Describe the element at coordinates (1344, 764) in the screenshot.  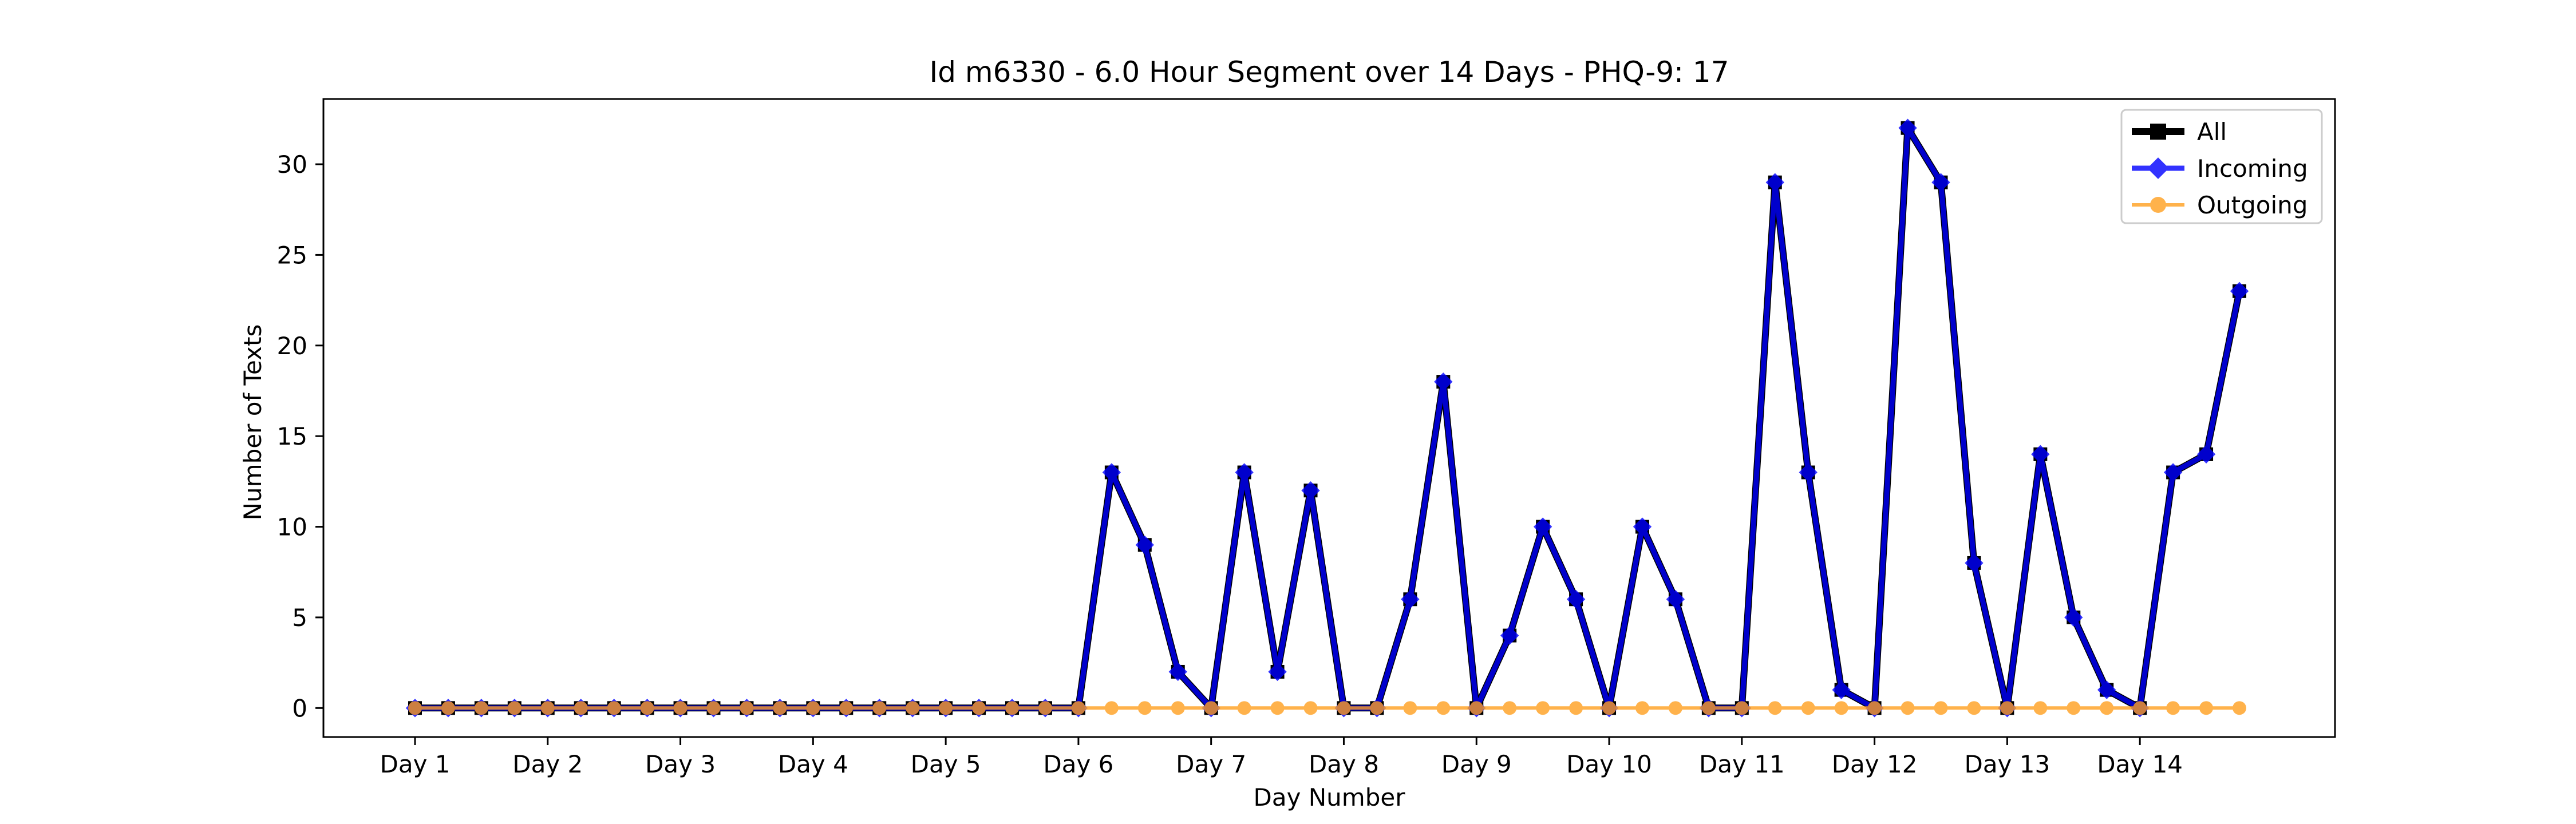
I see `x-tick-label: Day 8` at that location.